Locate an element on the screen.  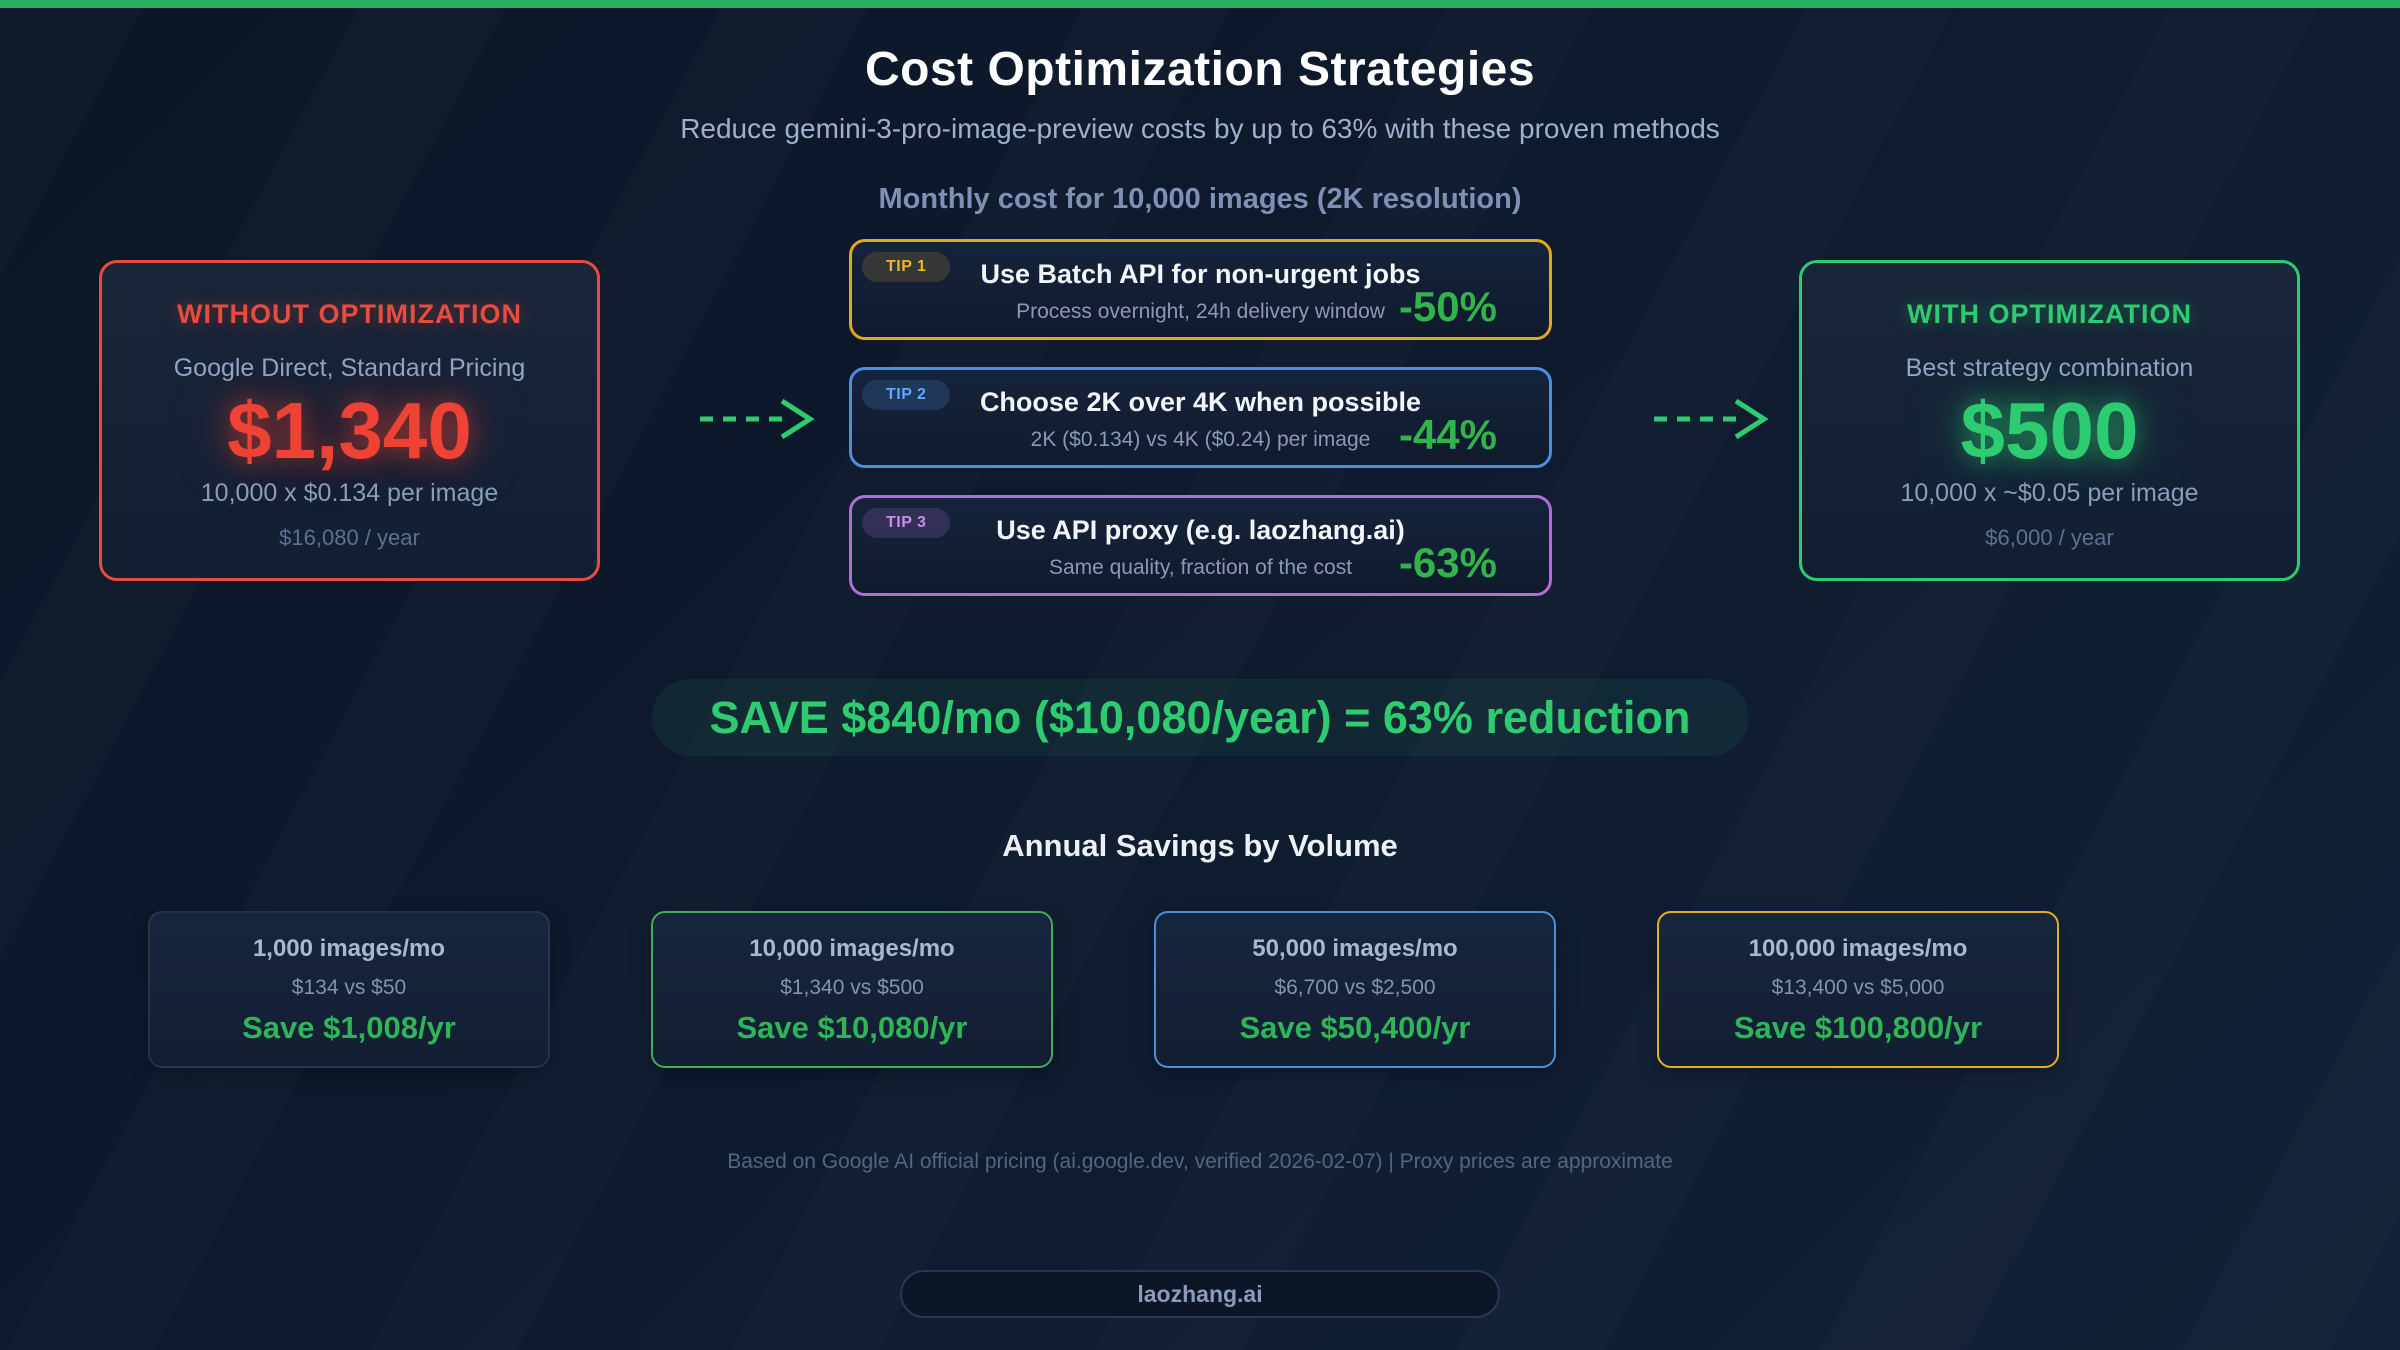
volume-card-title: 100,000 images/mo is located at coordinates (1858, 948).